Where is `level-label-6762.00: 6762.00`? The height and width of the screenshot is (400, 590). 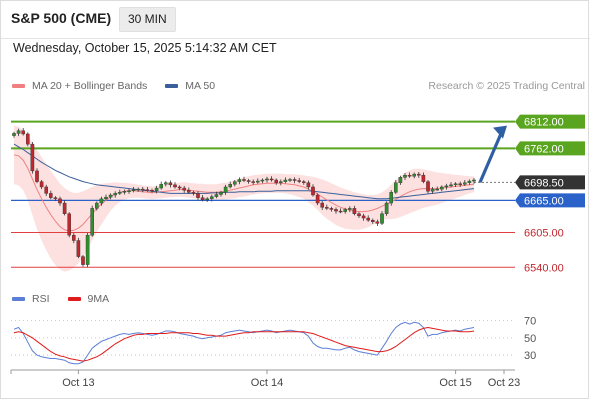 level-label-6762.00: 6762.00 is located at coordinates (544, 149).